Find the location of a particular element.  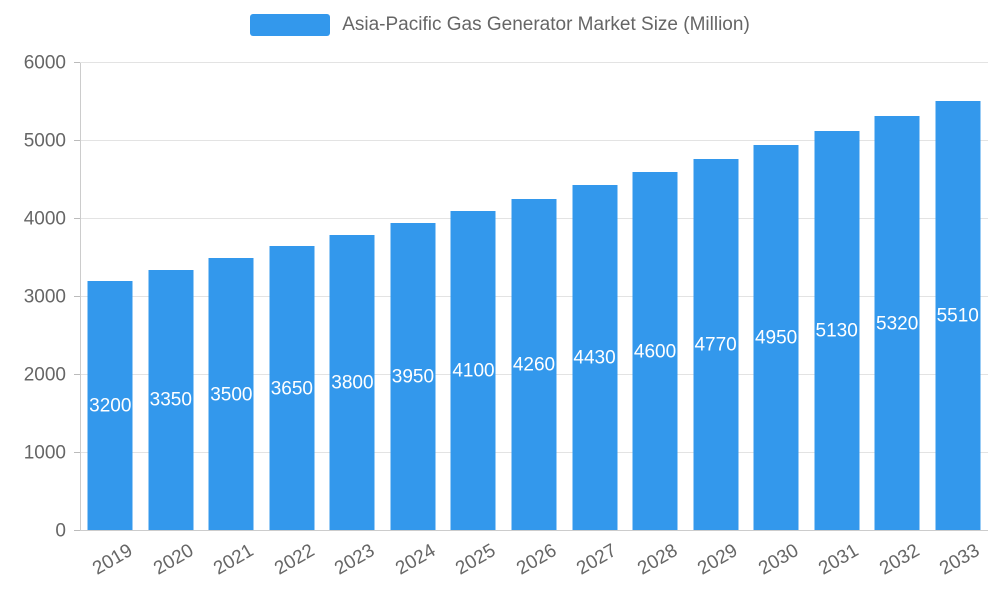

bar-value-label: 3350 is located at coordinates (170, 400).